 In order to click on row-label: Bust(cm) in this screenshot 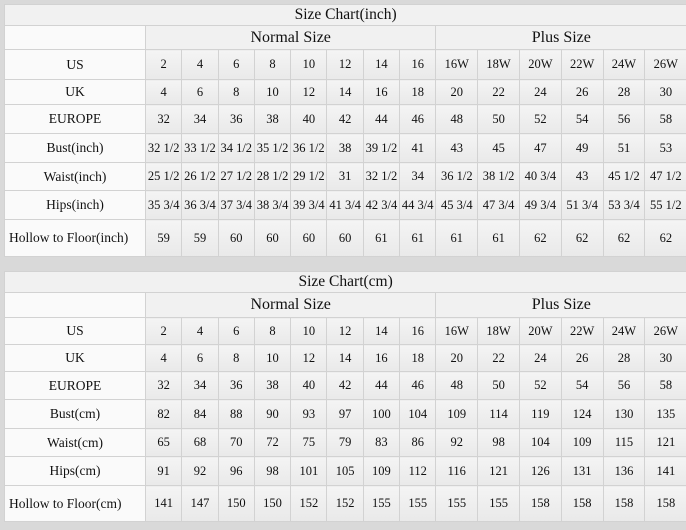, I will do `click(75, 414)`.